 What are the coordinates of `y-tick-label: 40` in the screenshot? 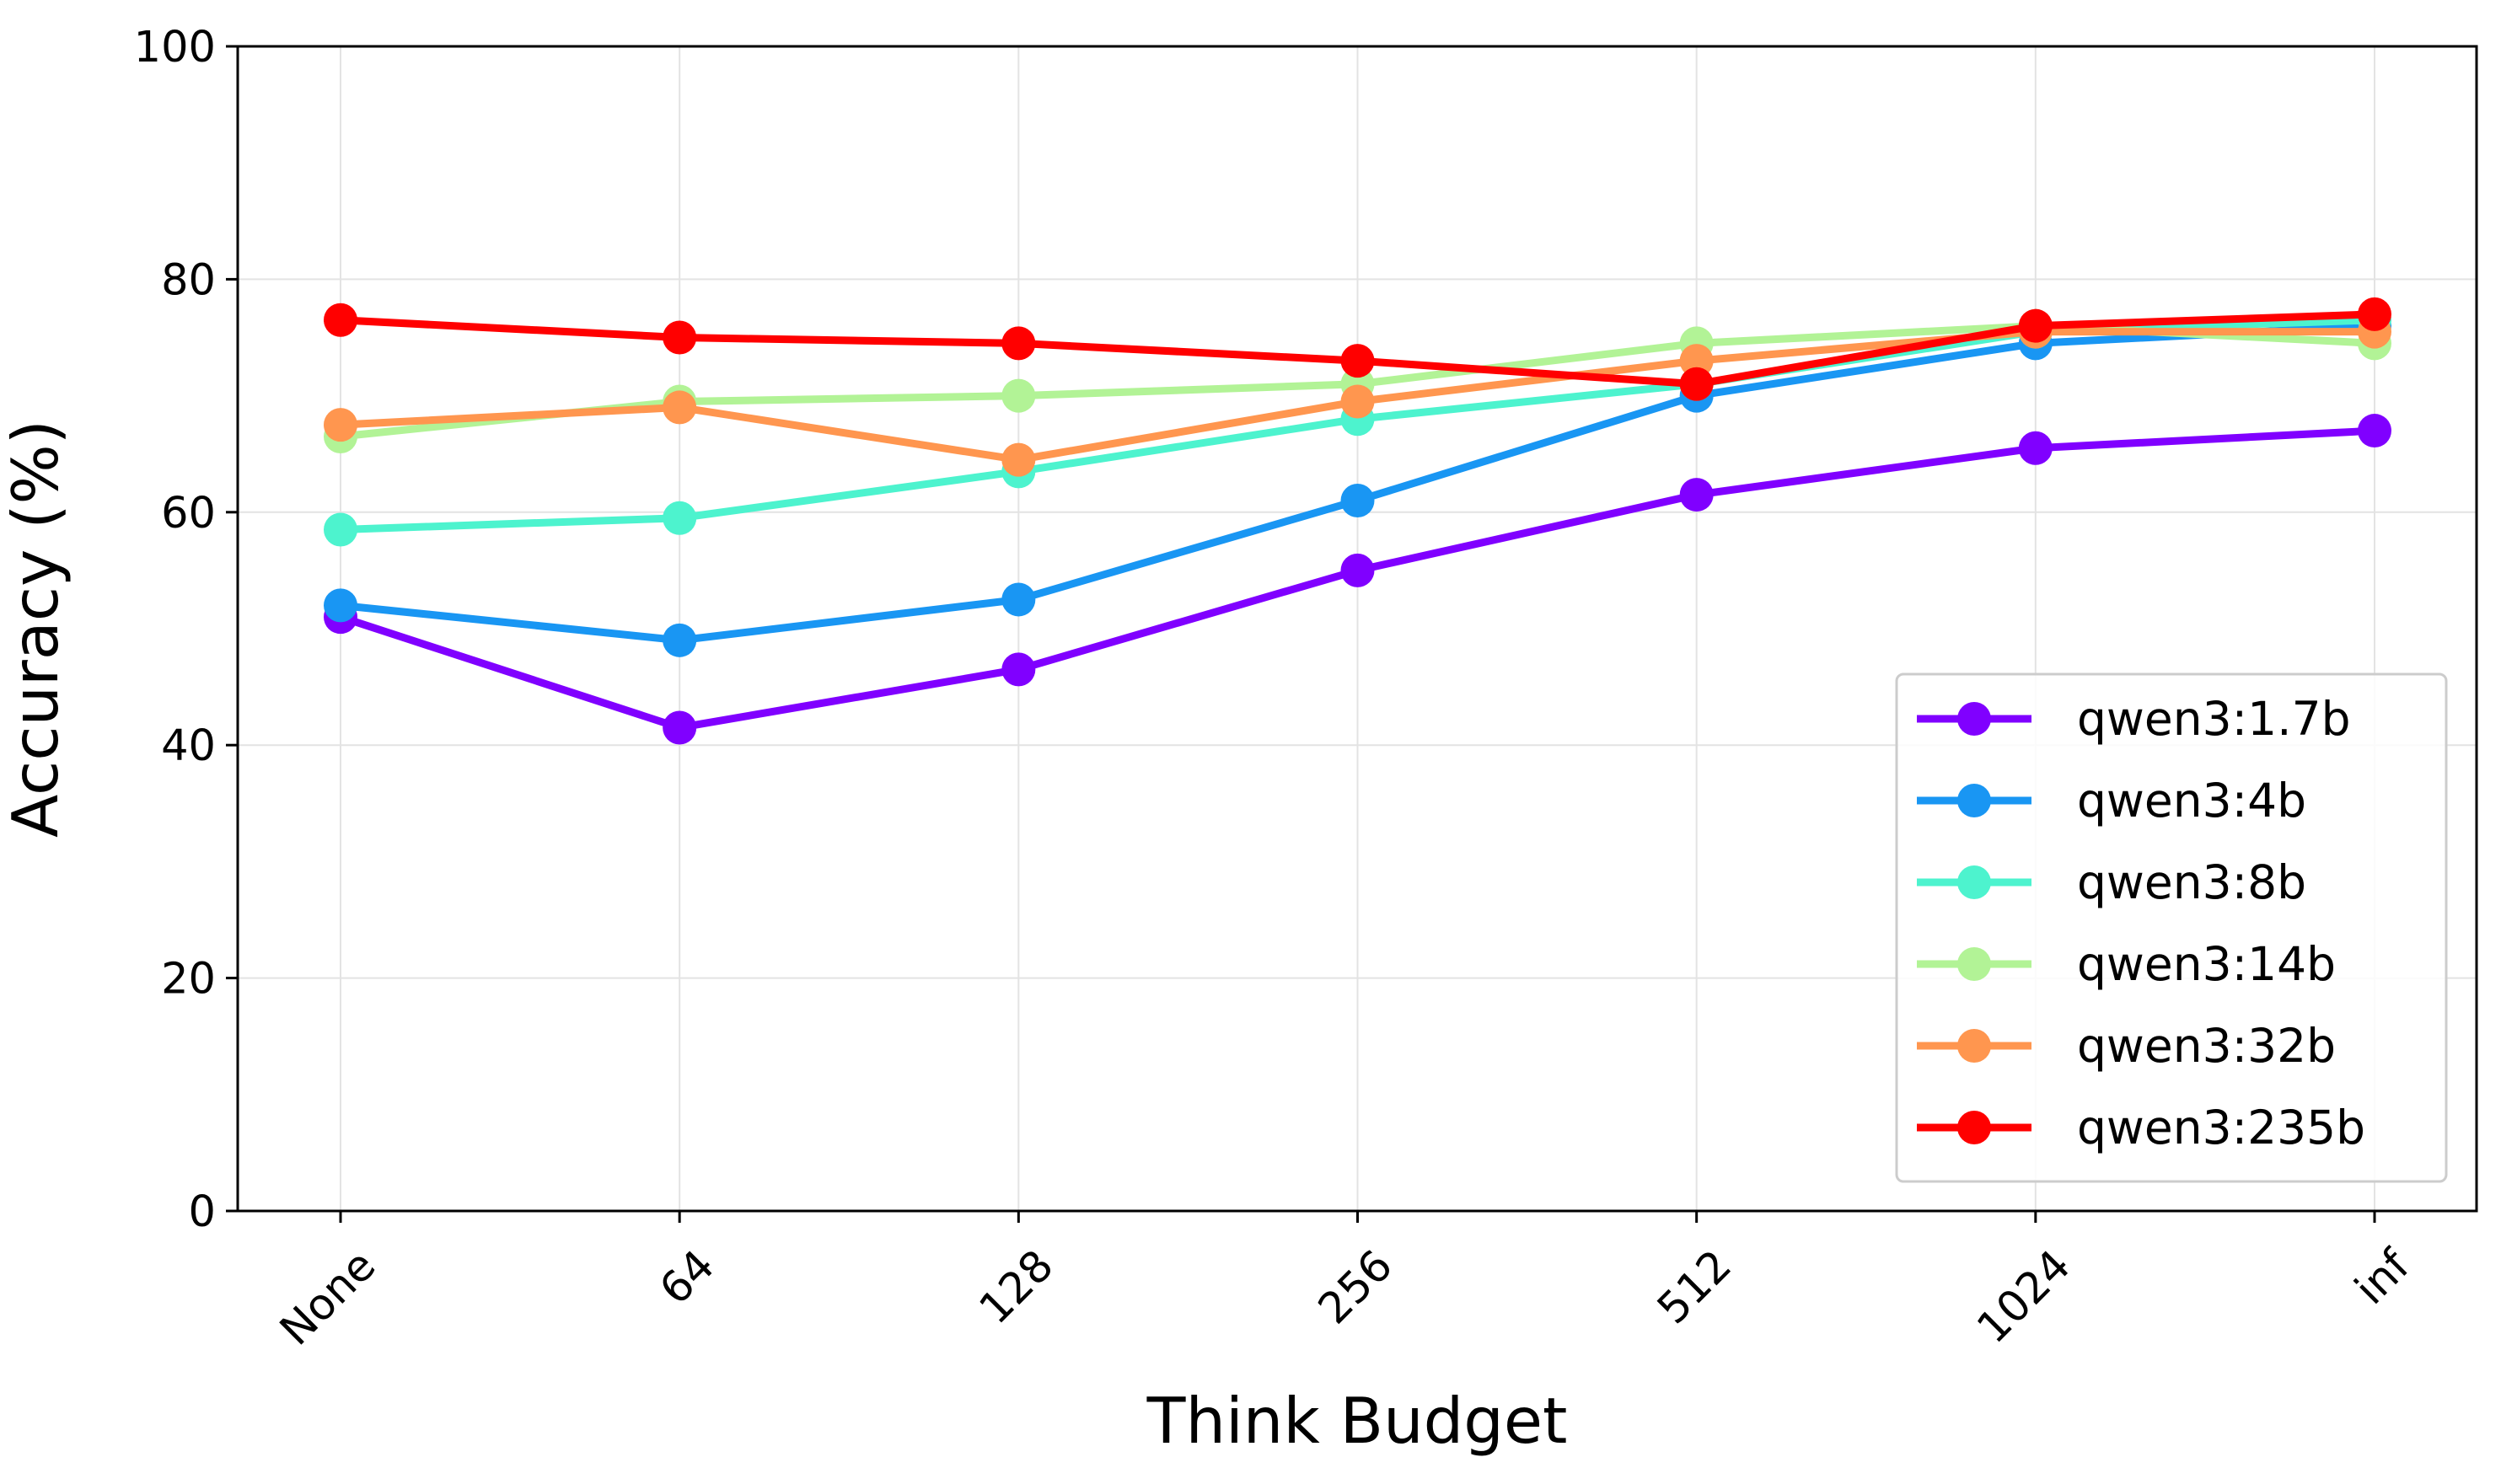 It's located at (188, 746).